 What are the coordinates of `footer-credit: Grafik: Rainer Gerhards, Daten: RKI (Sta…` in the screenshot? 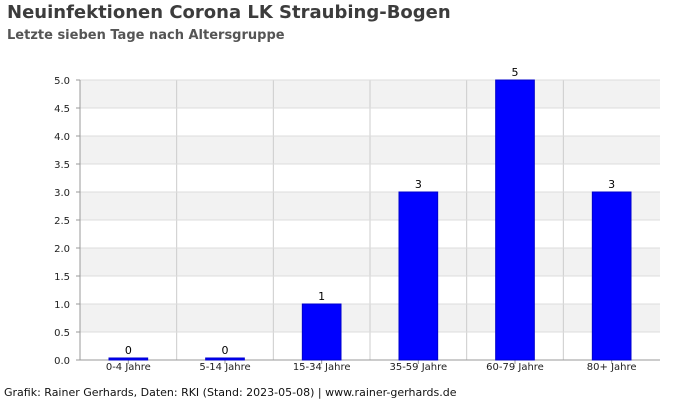 It's located at (230, 392).